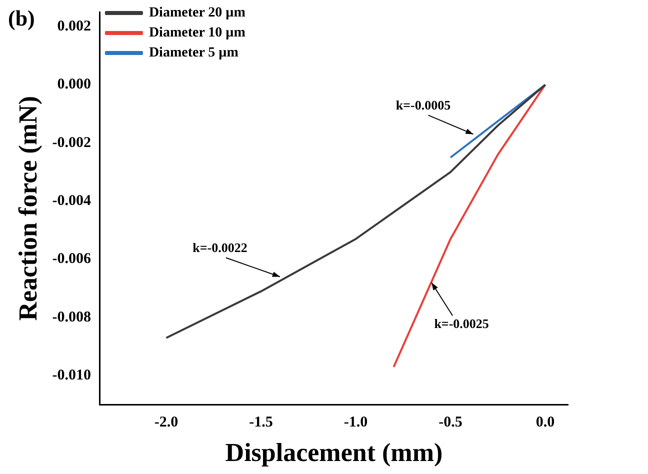 The image size is (648, 474). I want to click on y-tick-label: 0.000, so click(74, 84).